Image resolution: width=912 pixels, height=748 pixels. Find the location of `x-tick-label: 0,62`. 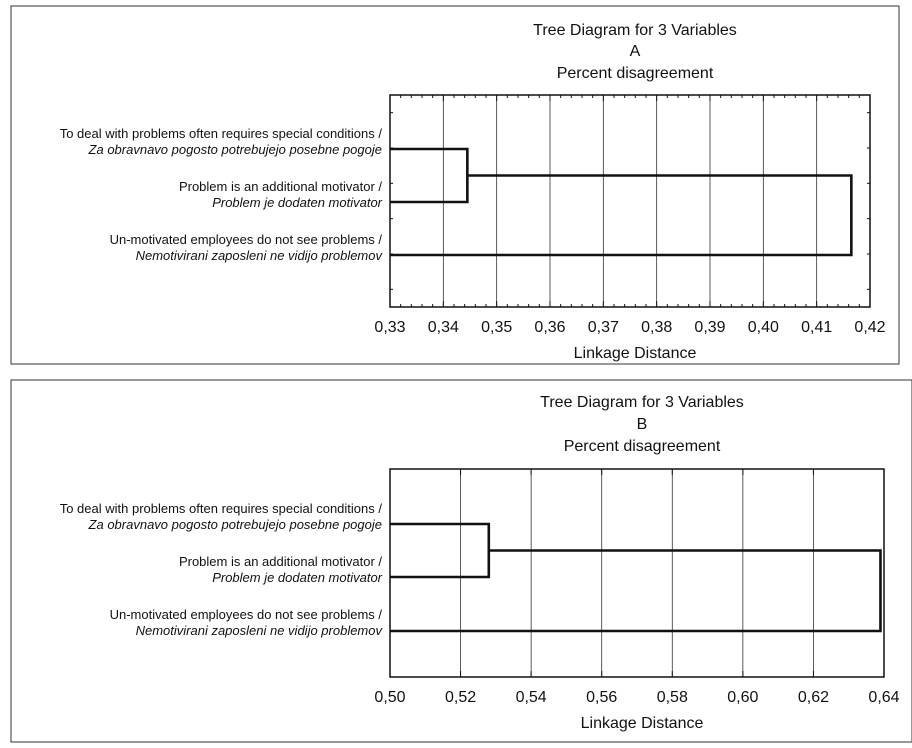

x-tick-label: 0,62 is located at coordinates (813, 697).